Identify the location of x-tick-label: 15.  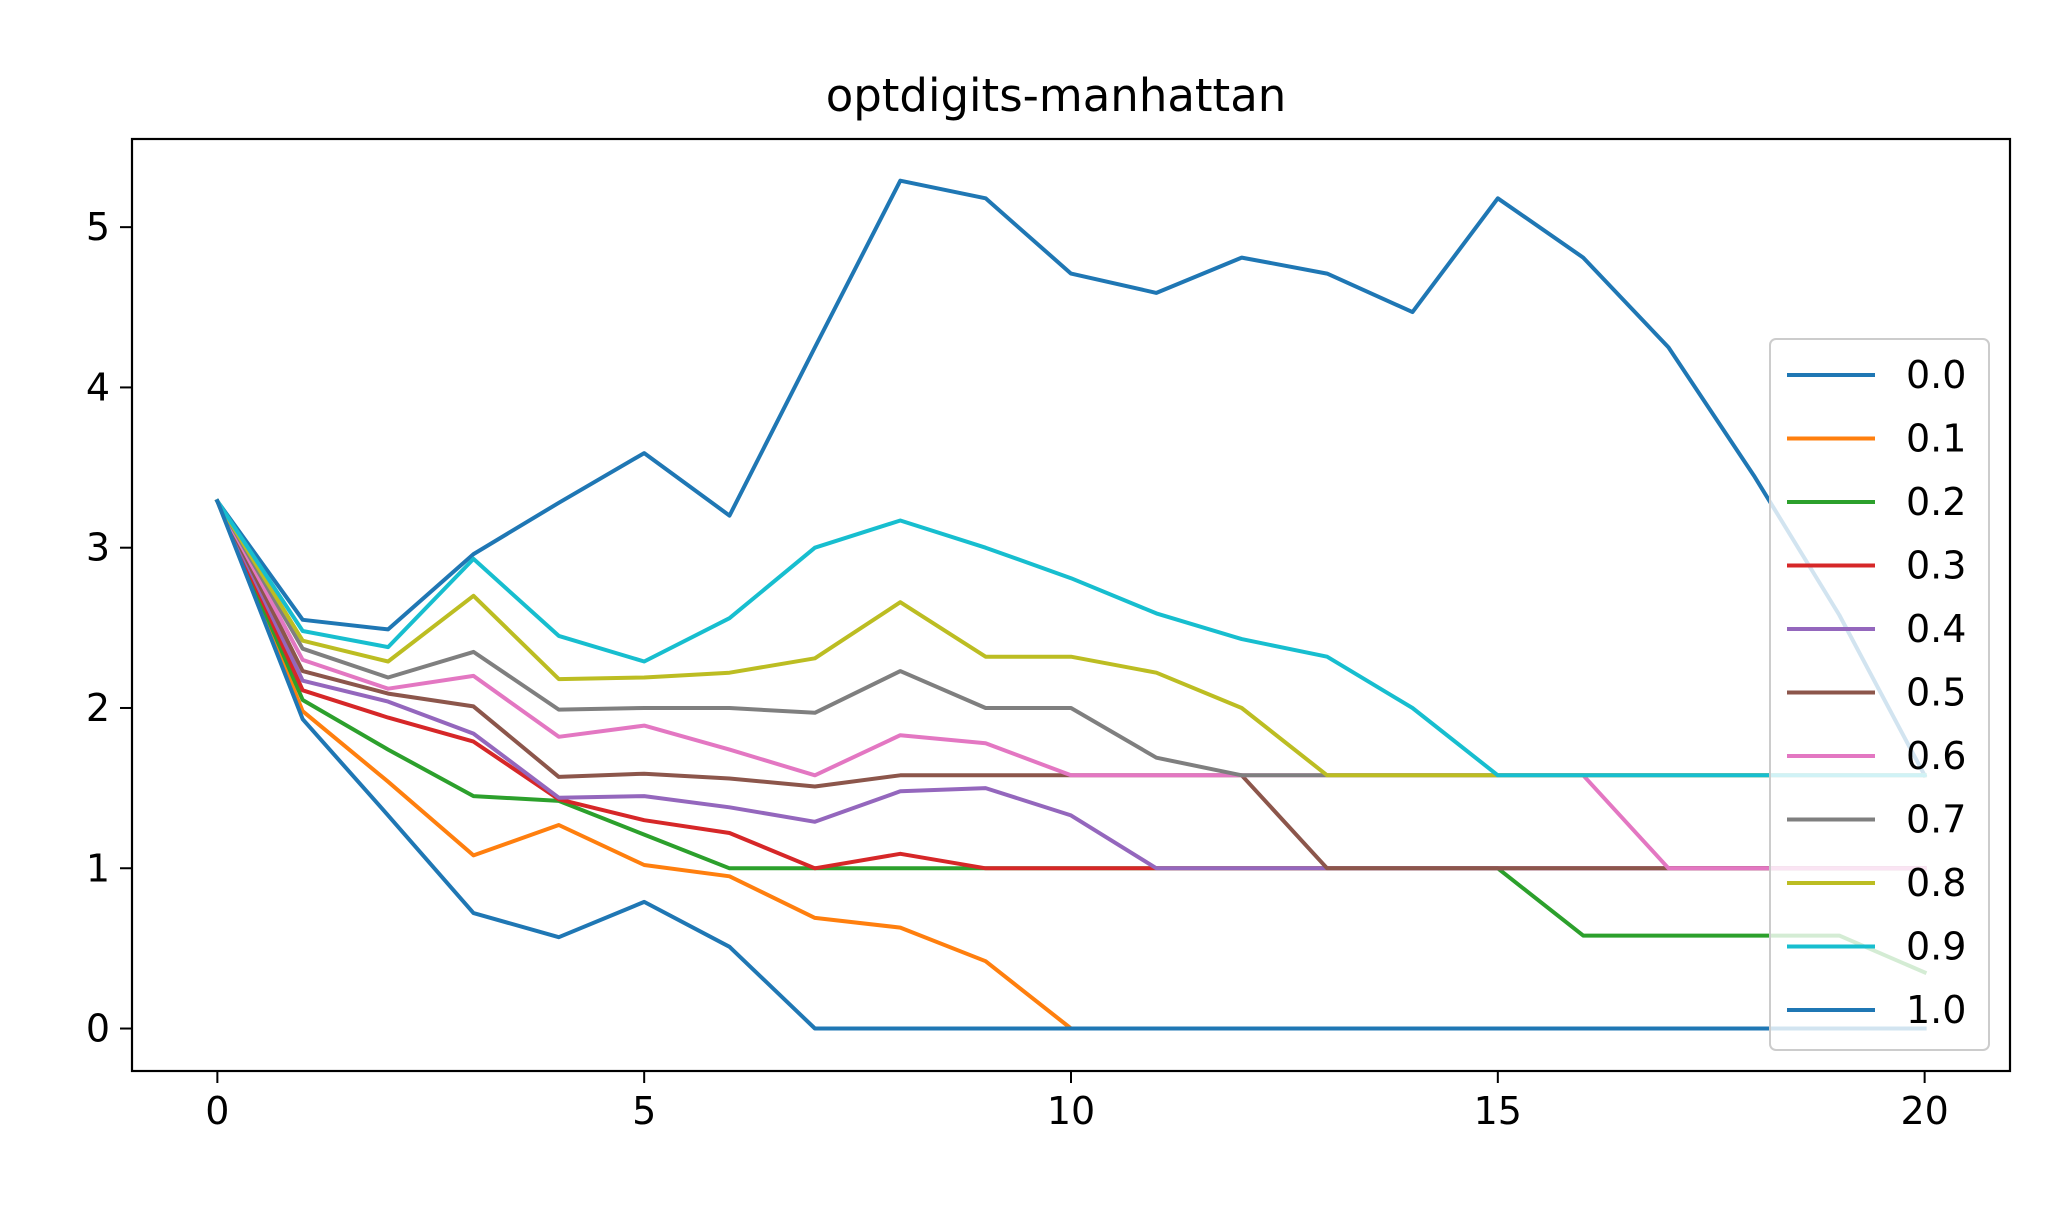
(1498, 1111).